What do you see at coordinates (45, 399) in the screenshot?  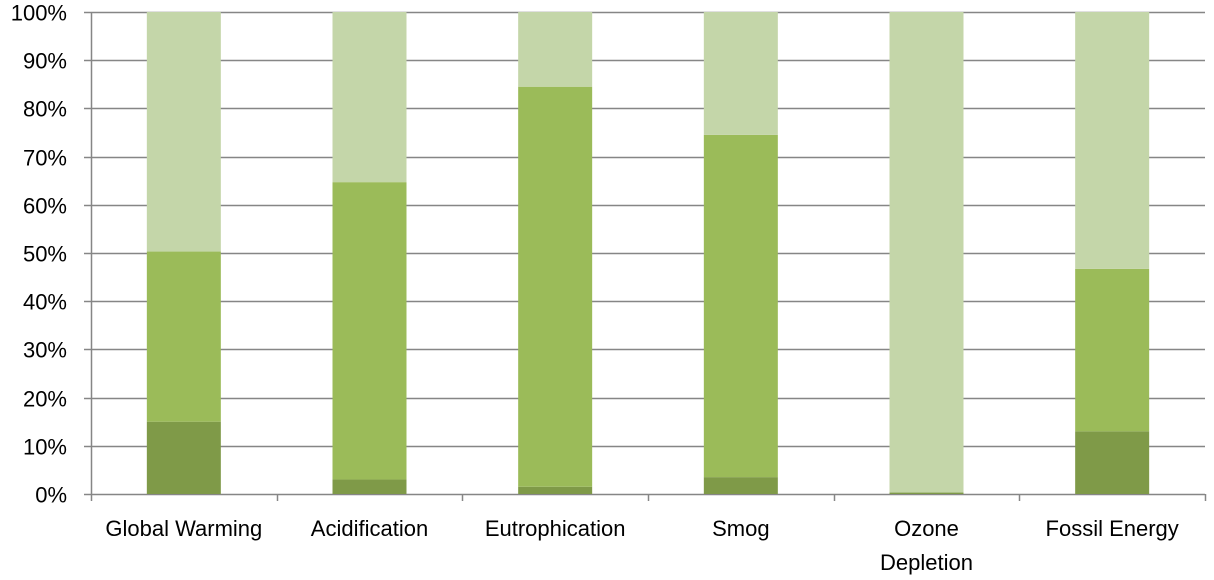 I see `y-tick-label: 20%` at bounding box center [45, 399].